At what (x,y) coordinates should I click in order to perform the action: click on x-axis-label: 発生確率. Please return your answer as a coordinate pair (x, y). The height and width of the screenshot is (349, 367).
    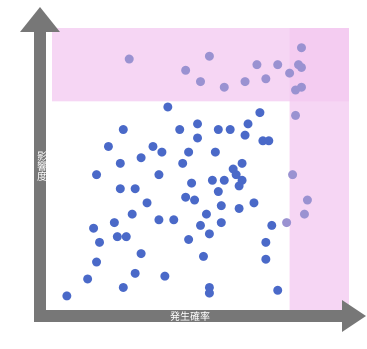
    Looking at the image, I should click on (190, 316).